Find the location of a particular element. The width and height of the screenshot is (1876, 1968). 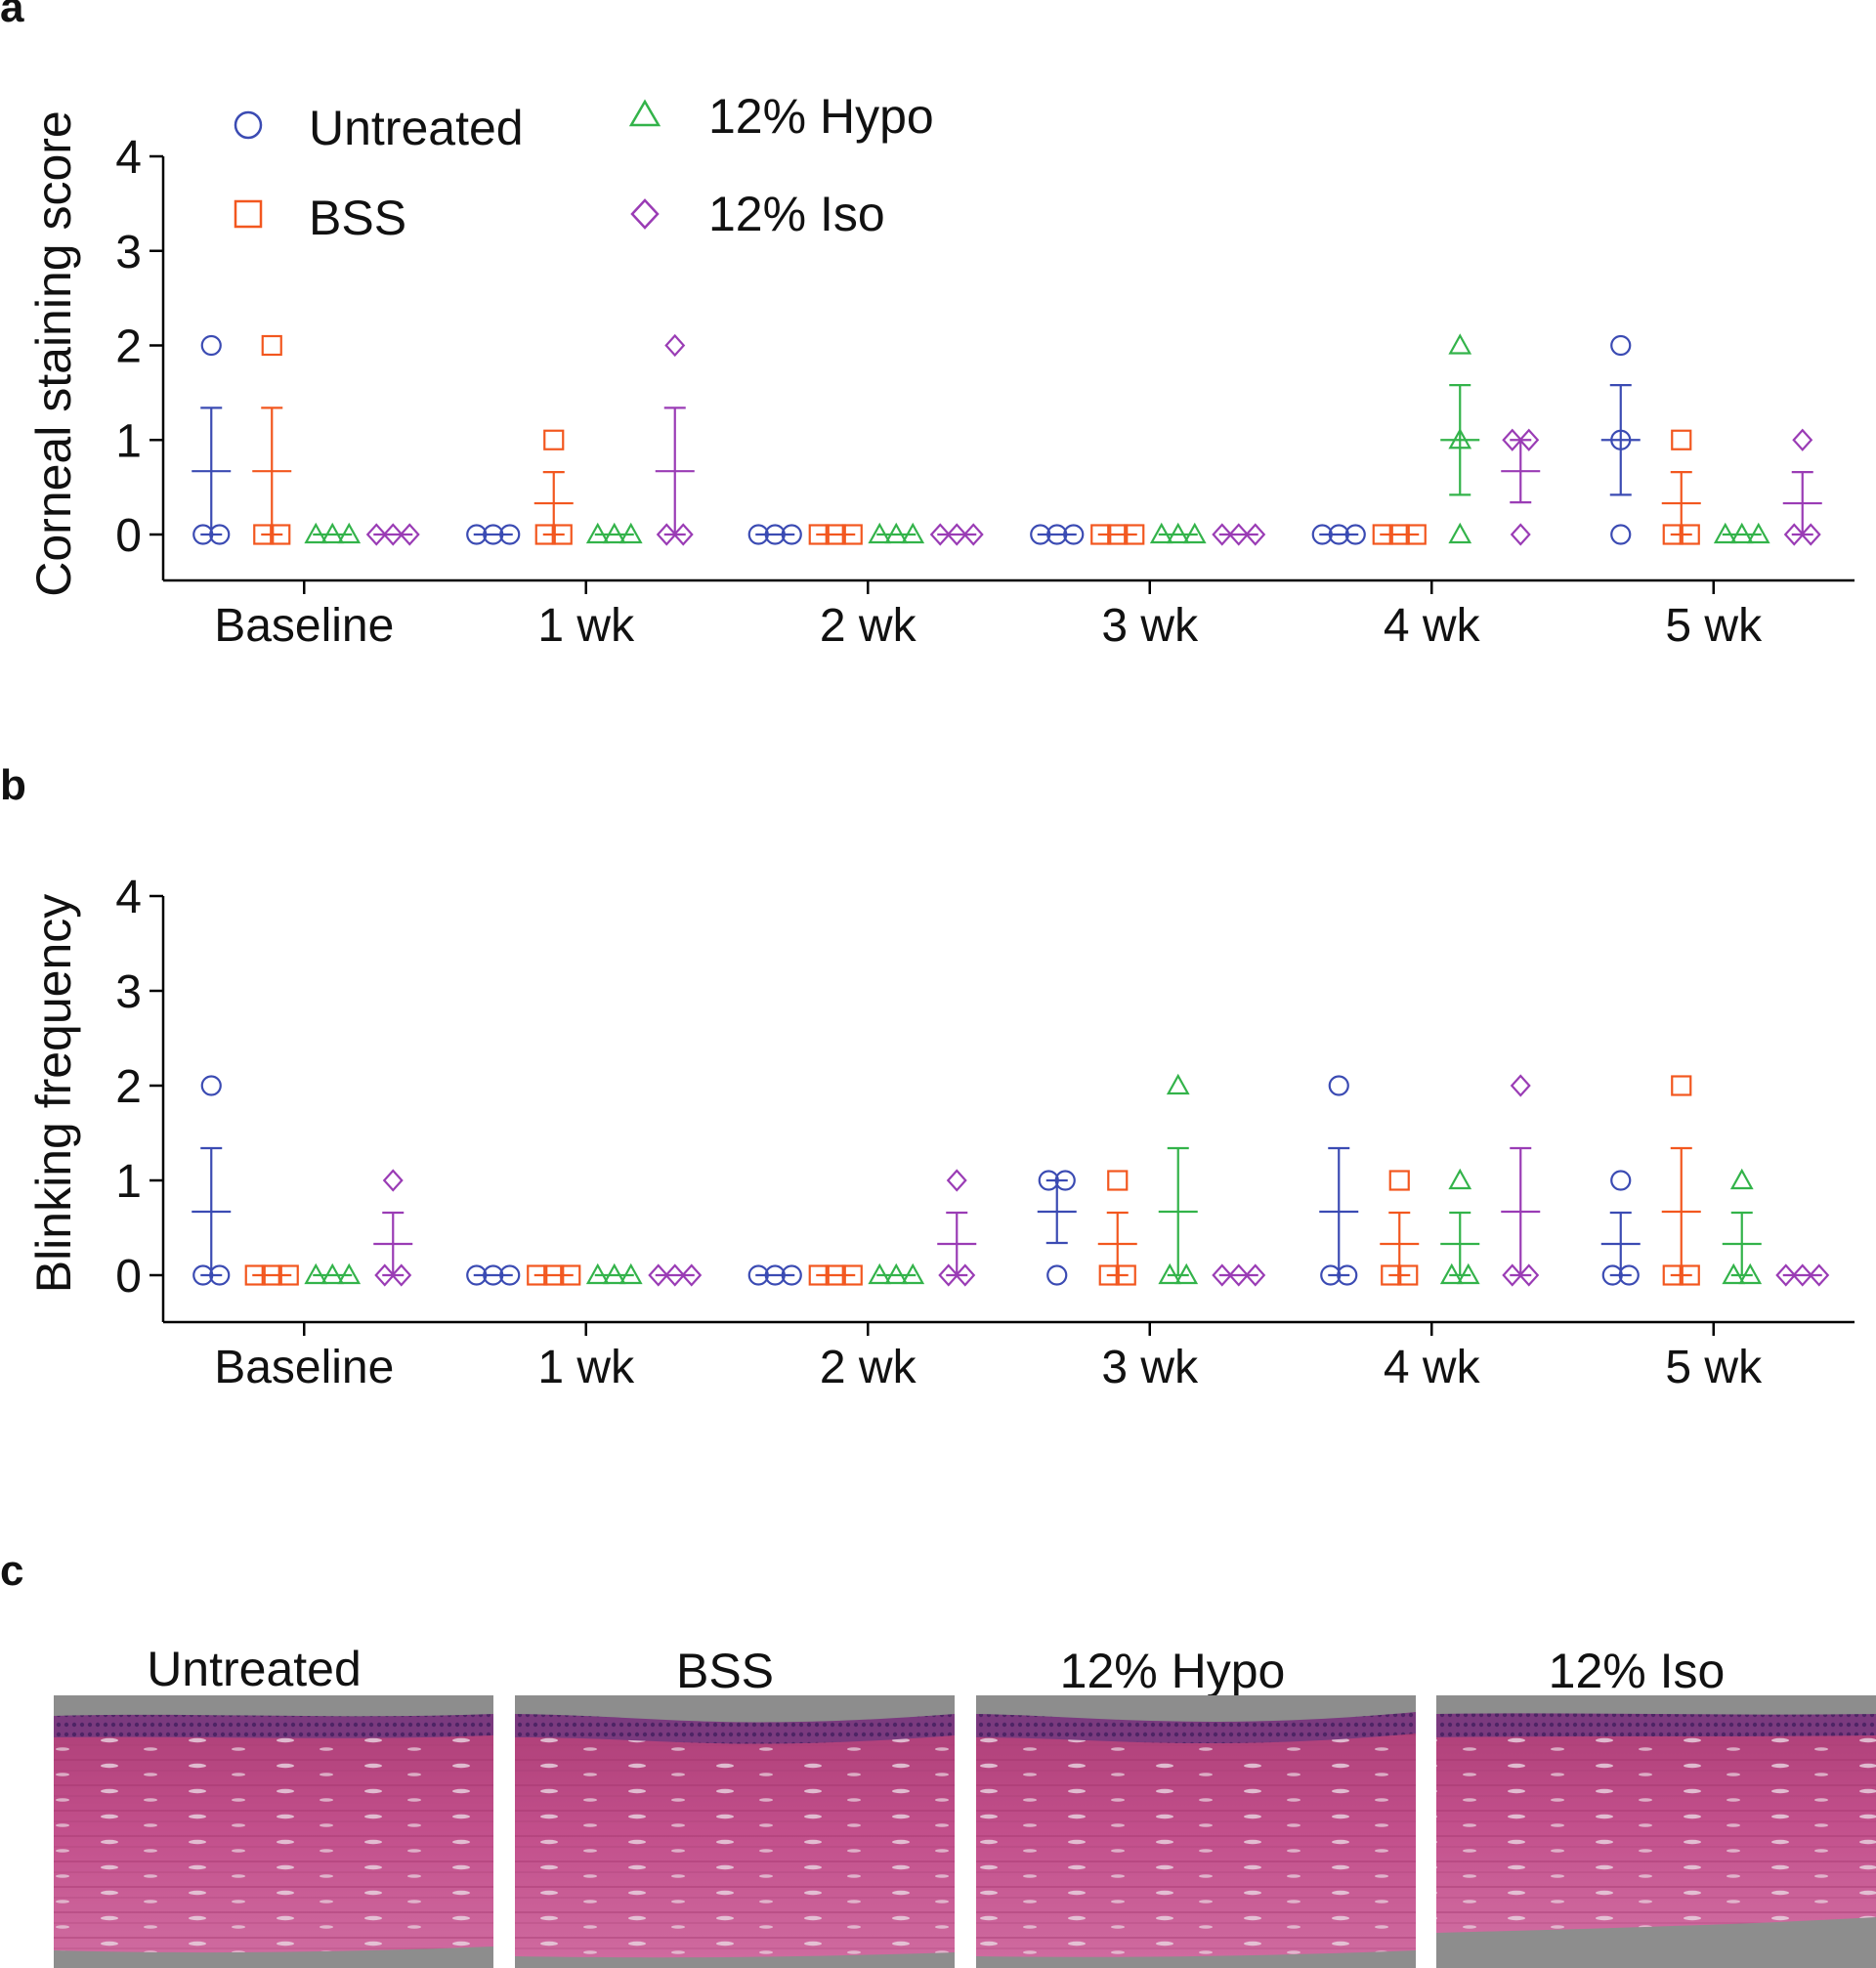

panel-label-a: a is located at coordinates (12, 15).